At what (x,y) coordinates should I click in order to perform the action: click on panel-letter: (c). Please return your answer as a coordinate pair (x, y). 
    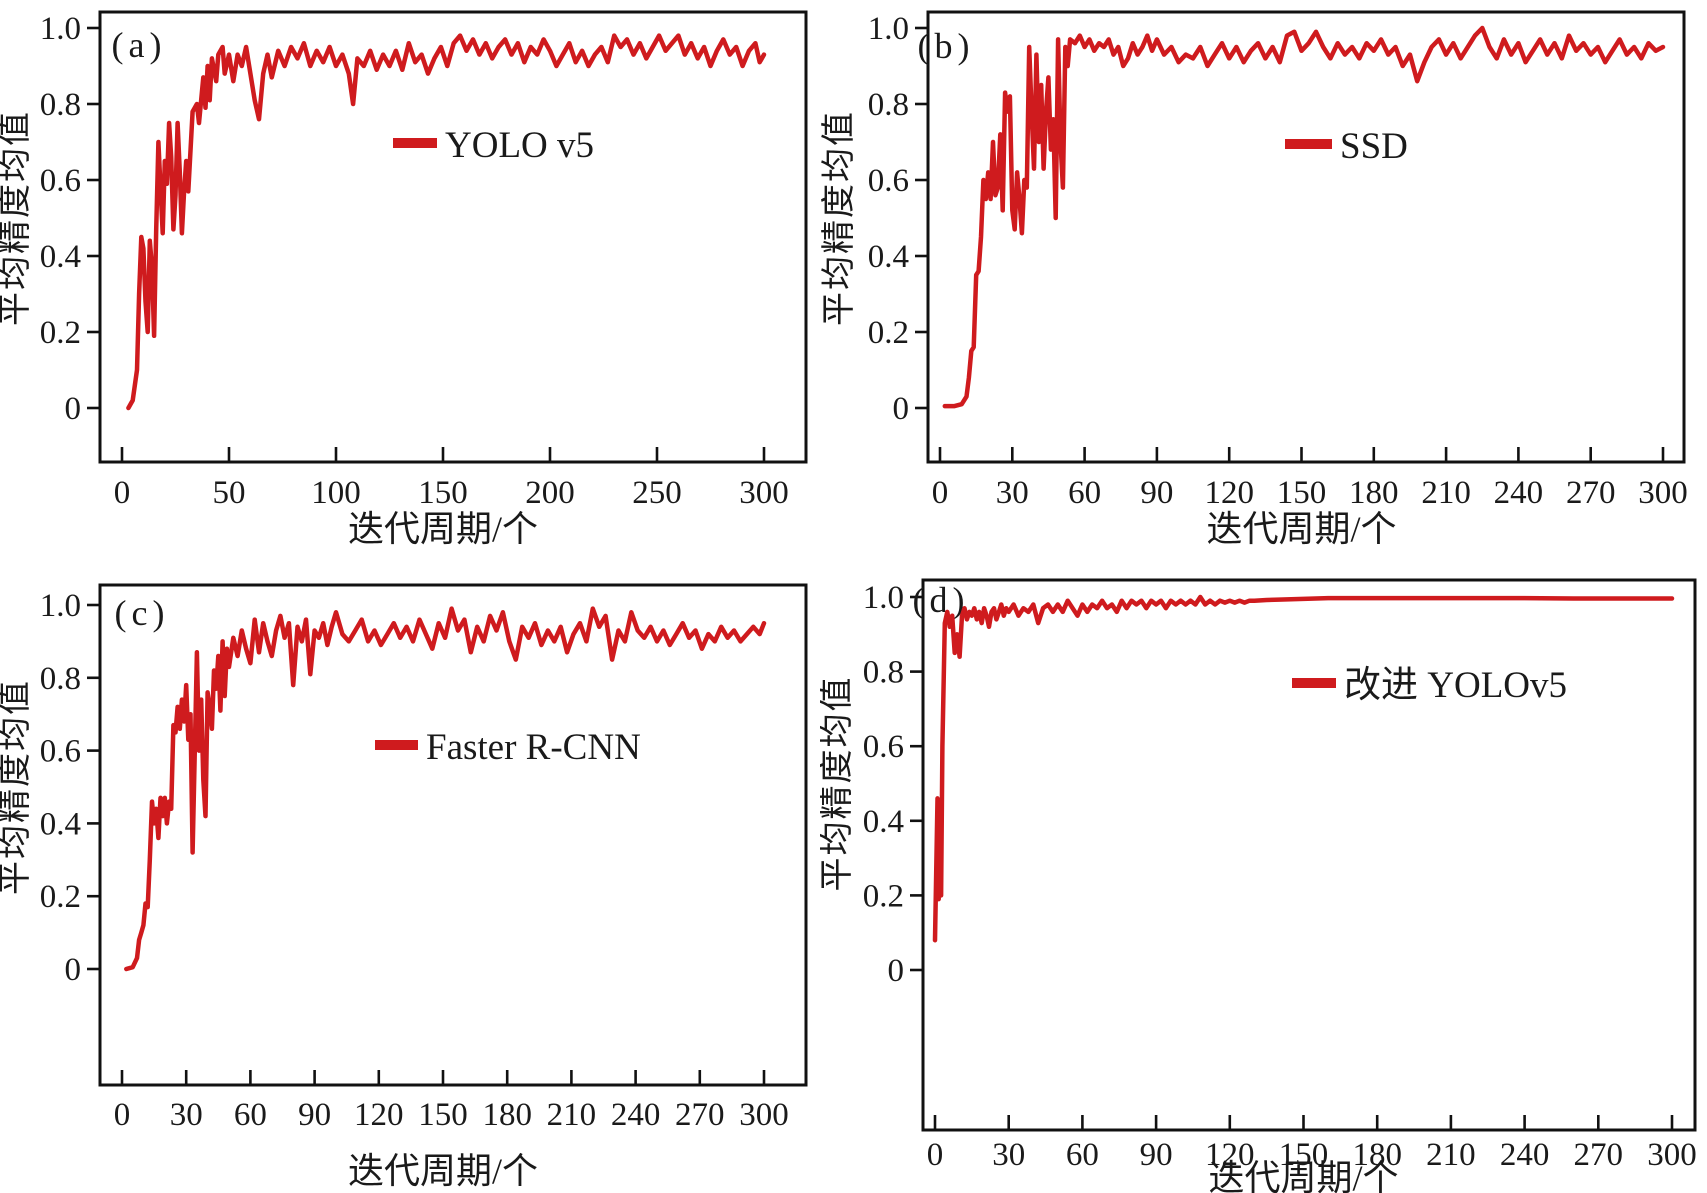
    Looking at the image, I should click on (142, 613).